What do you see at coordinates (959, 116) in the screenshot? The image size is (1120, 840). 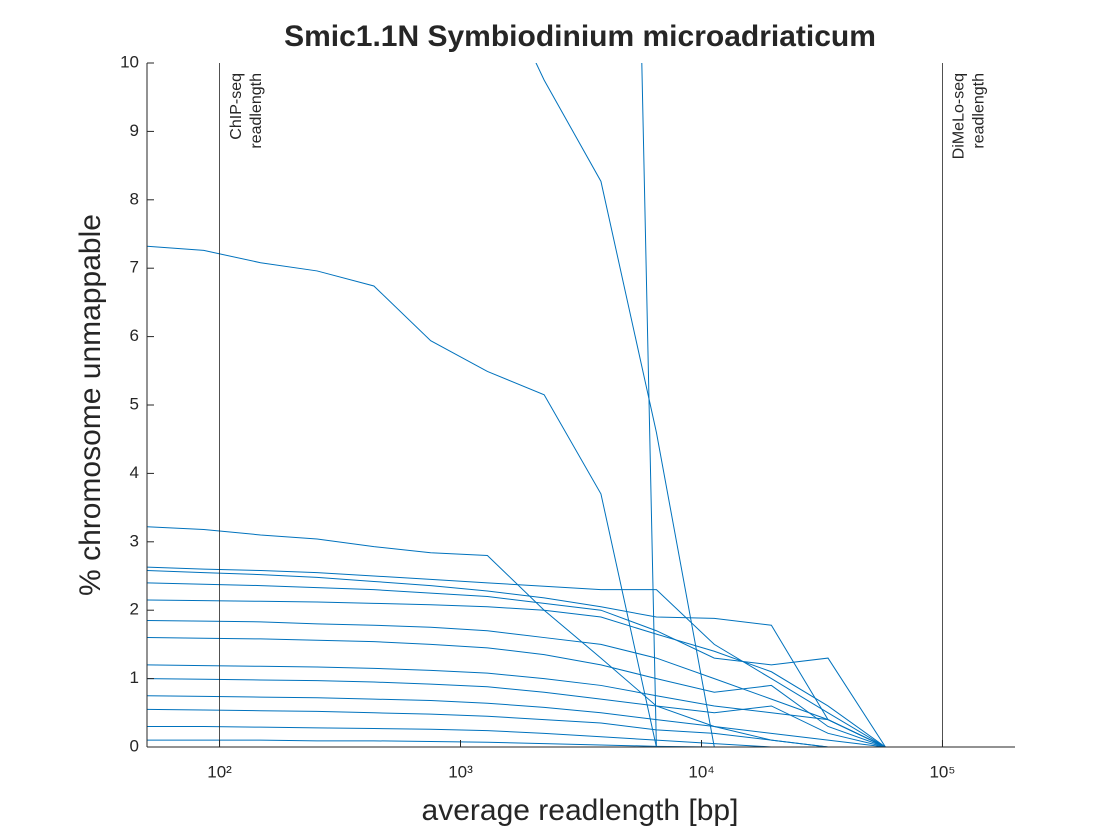 I see `annotation: DiMeLo-seq` at bounding box center [959, 116].